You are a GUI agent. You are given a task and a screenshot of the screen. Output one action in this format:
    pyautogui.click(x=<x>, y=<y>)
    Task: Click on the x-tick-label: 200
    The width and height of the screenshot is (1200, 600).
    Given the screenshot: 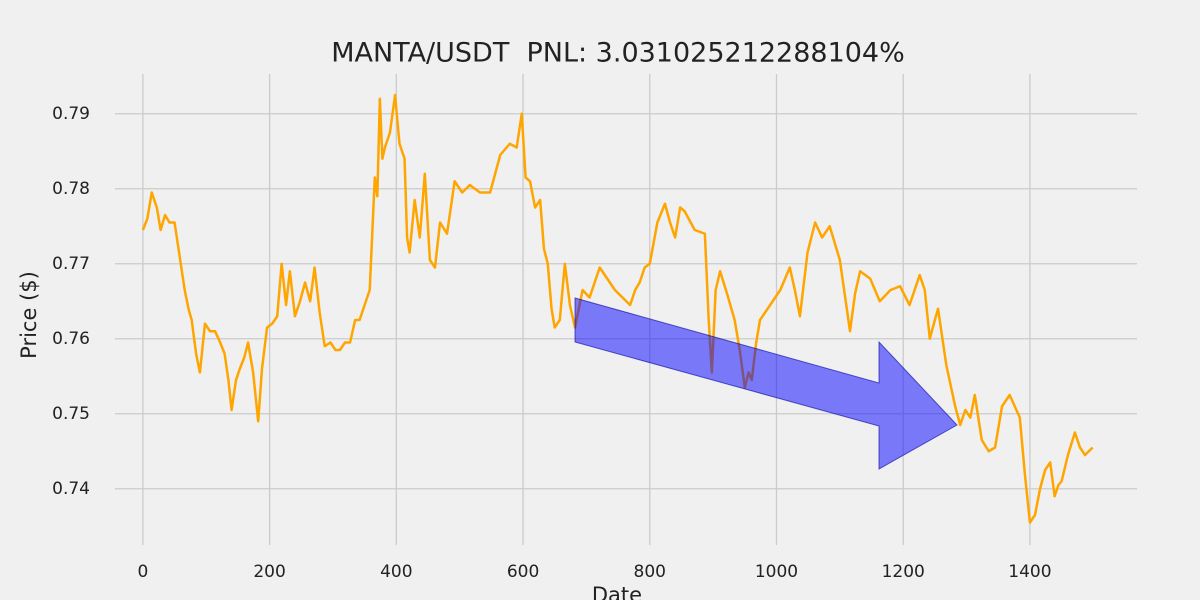 What is the action you would take?
    pyautogui.click(x=269, y=572)
    